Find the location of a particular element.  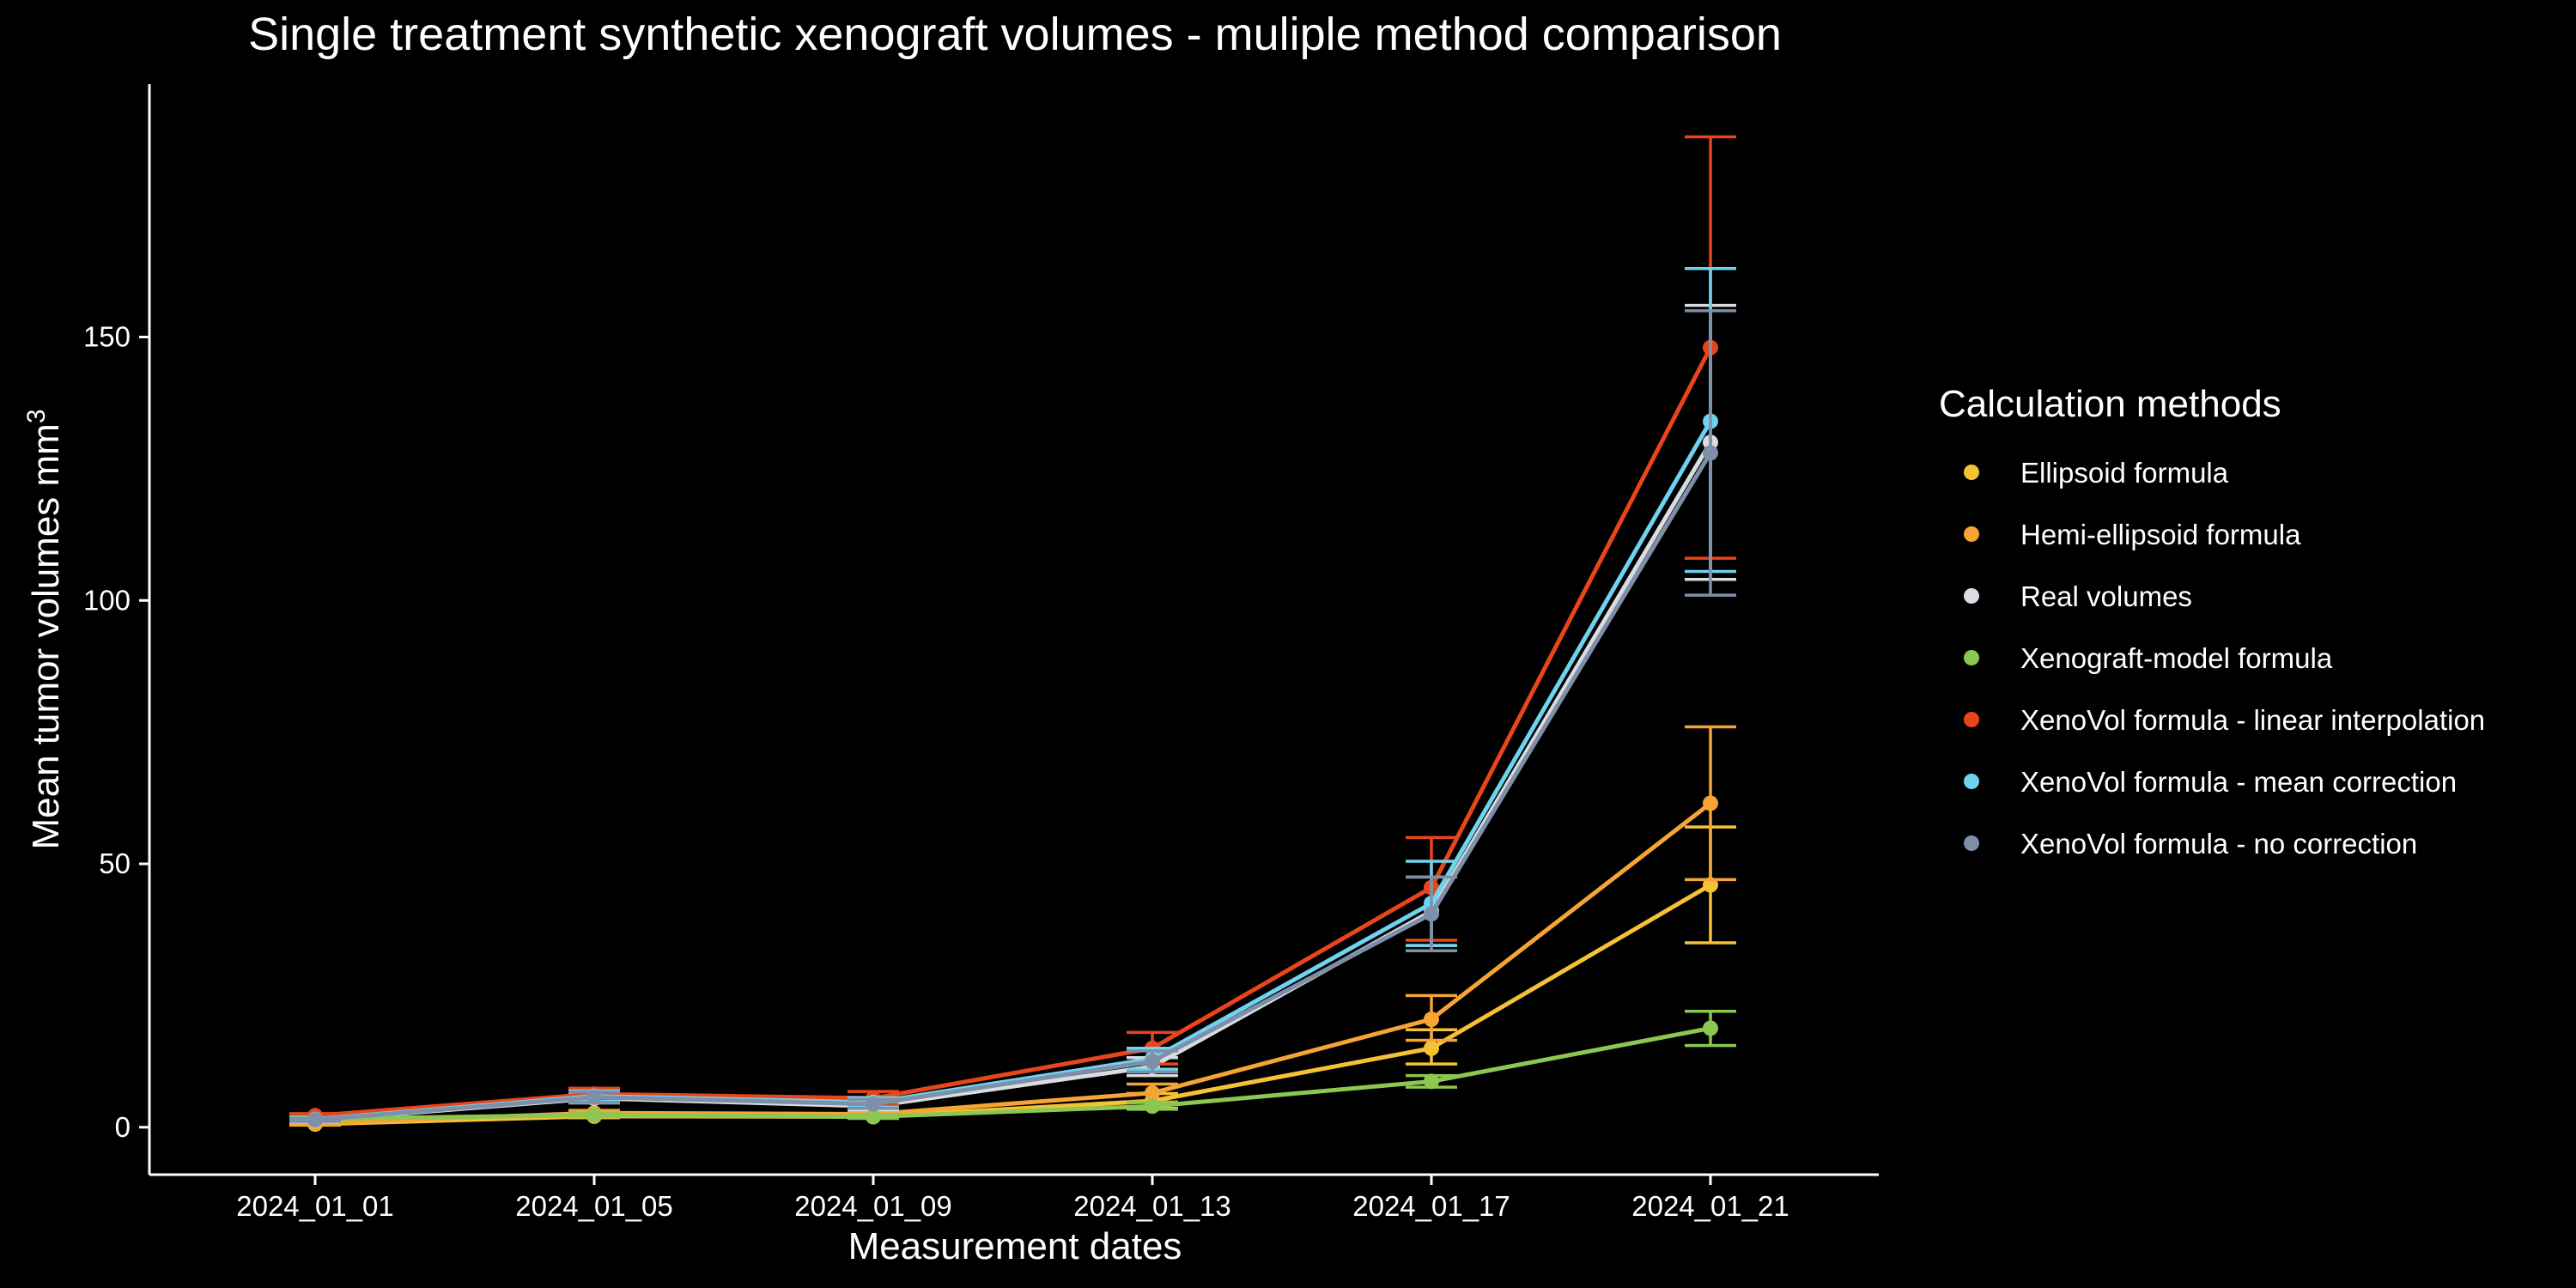

series-line is located at coordinates (1013, 1073).